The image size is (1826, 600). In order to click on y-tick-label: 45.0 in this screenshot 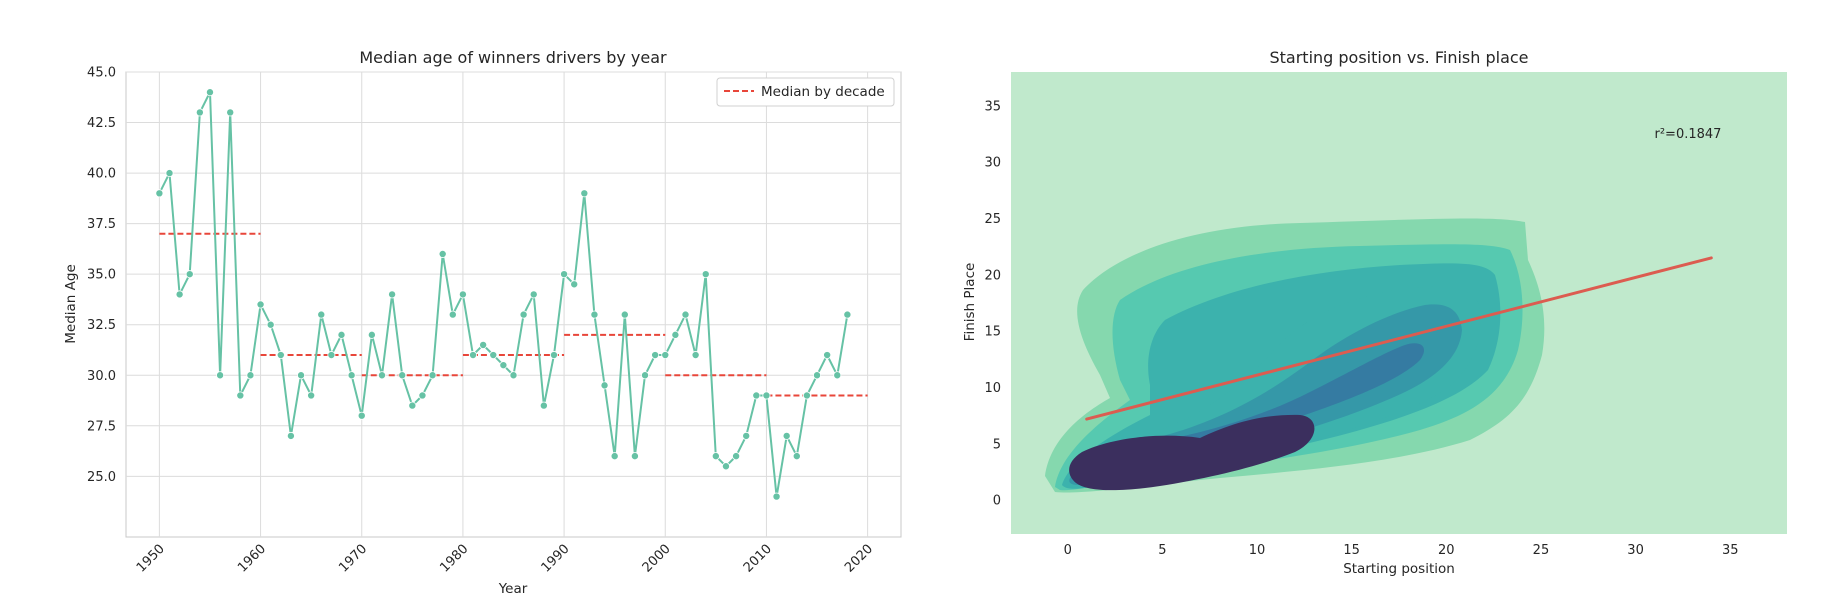, I will do `click(101, 73)`.